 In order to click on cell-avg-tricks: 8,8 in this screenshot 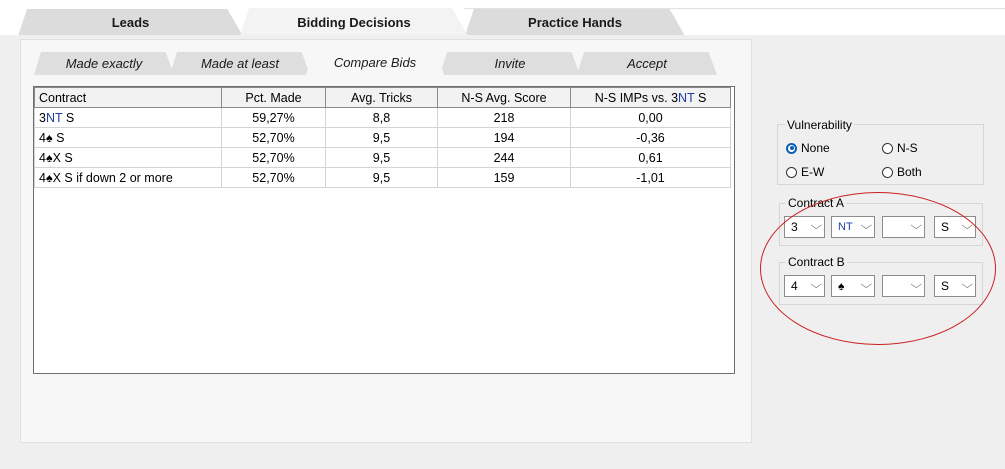, I will do `click(381, 117)`.